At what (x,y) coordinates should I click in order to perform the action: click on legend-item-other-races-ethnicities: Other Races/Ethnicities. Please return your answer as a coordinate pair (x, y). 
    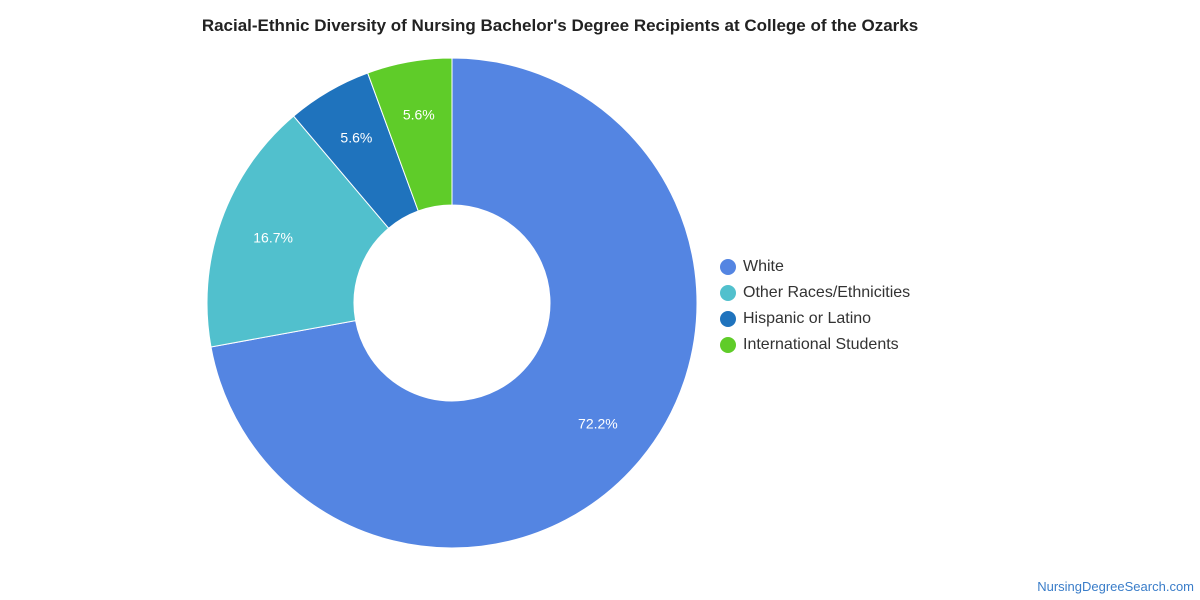
    Looking at the image, I should click on (815, 293).